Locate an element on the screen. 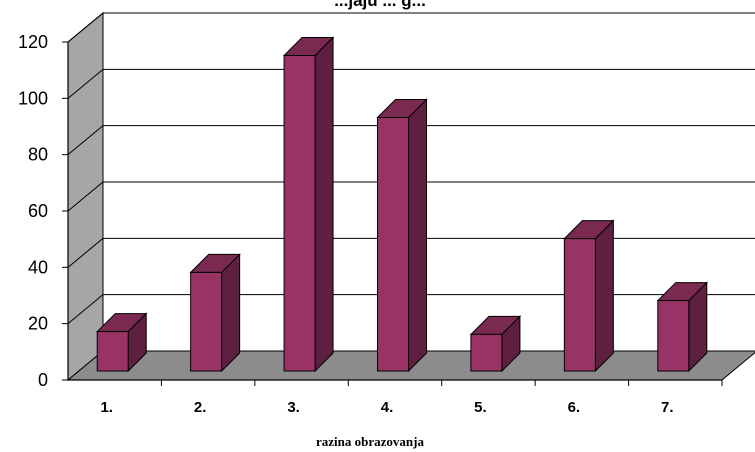  x-tick-label: 6. is located at coordinates (574, 407).